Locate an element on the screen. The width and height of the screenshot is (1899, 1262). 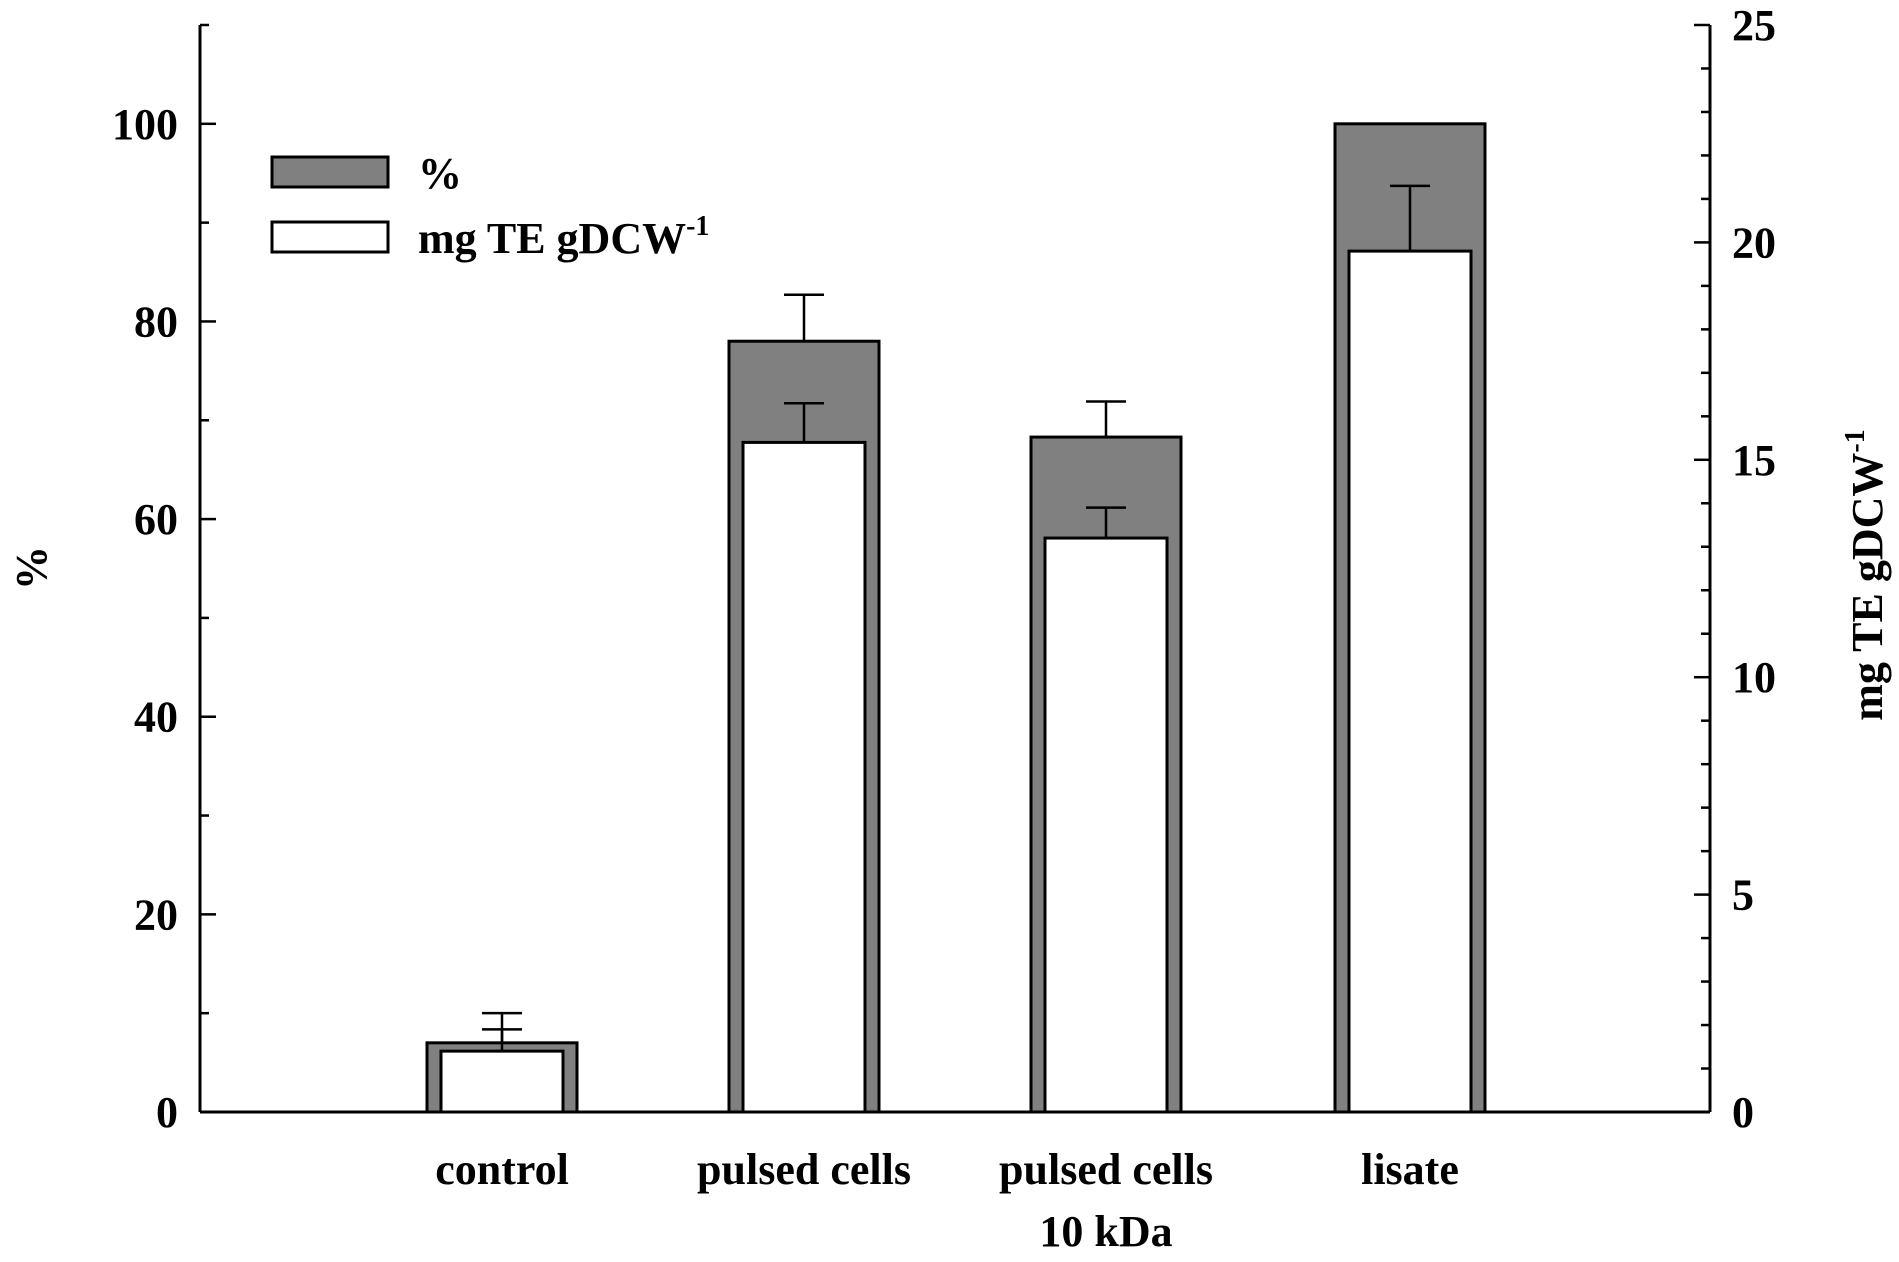
right-axis-ticks: 0 5 10 15 20 25 is located at coordinates (1735, 569).